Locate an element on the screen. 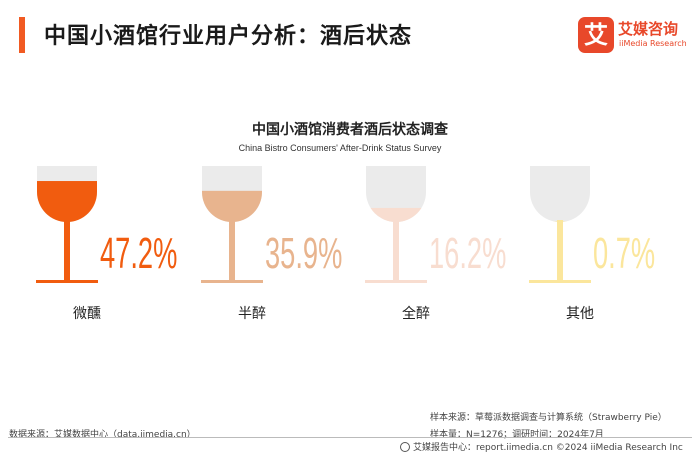 This screenshot has height=455, width=700. sample-source: 样本来源：草莓派数据调查与计算系统（Strawberry Pie） is located at coordinates (548, 418).